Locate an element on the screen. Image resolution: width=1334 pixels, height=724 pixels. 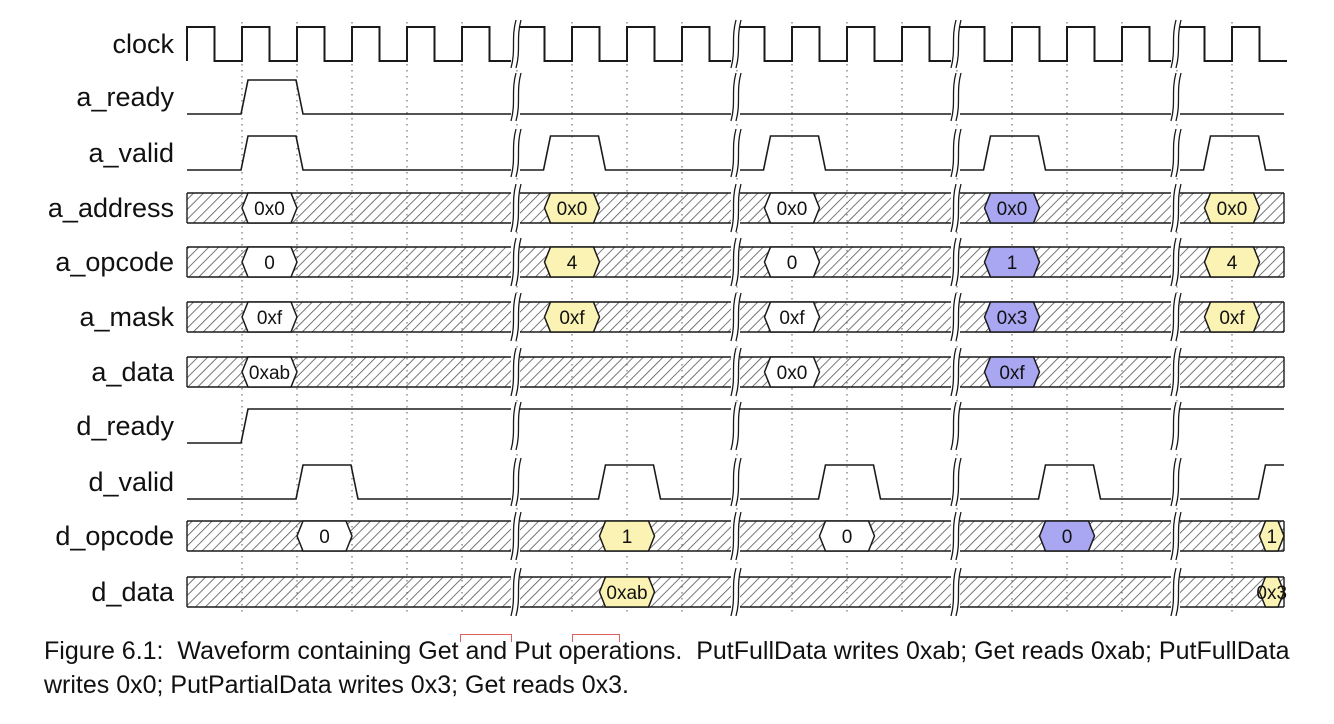
highlight-mark is located at coordinates (596, 638).